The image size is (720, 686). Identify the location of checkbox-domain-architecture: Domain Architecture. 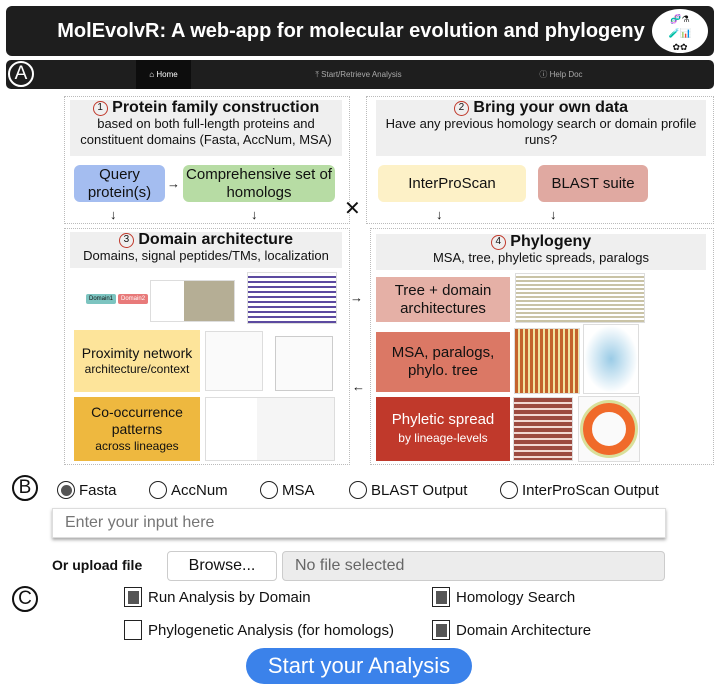
(511, 630).